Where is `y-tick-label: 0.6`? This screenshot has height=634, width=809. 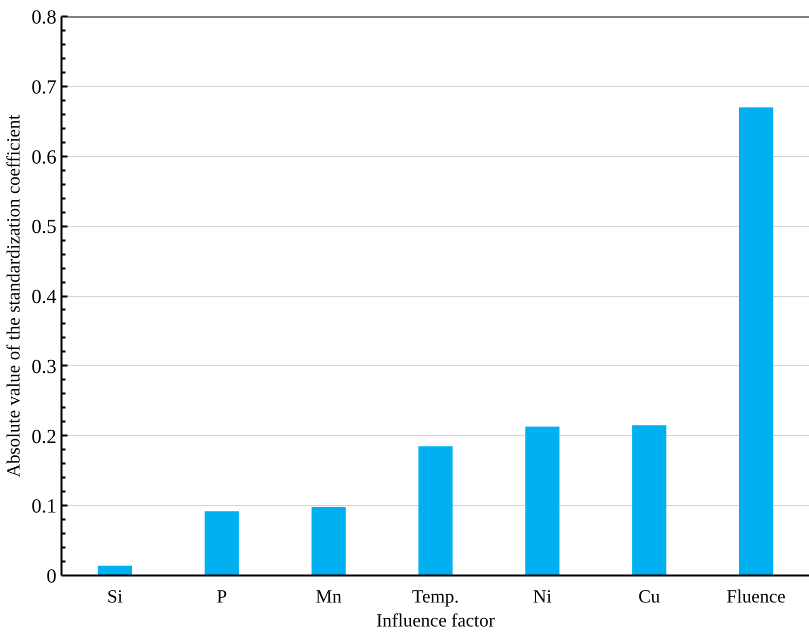
y-tick-label: 0.6 is located at coordinates (44, 157).